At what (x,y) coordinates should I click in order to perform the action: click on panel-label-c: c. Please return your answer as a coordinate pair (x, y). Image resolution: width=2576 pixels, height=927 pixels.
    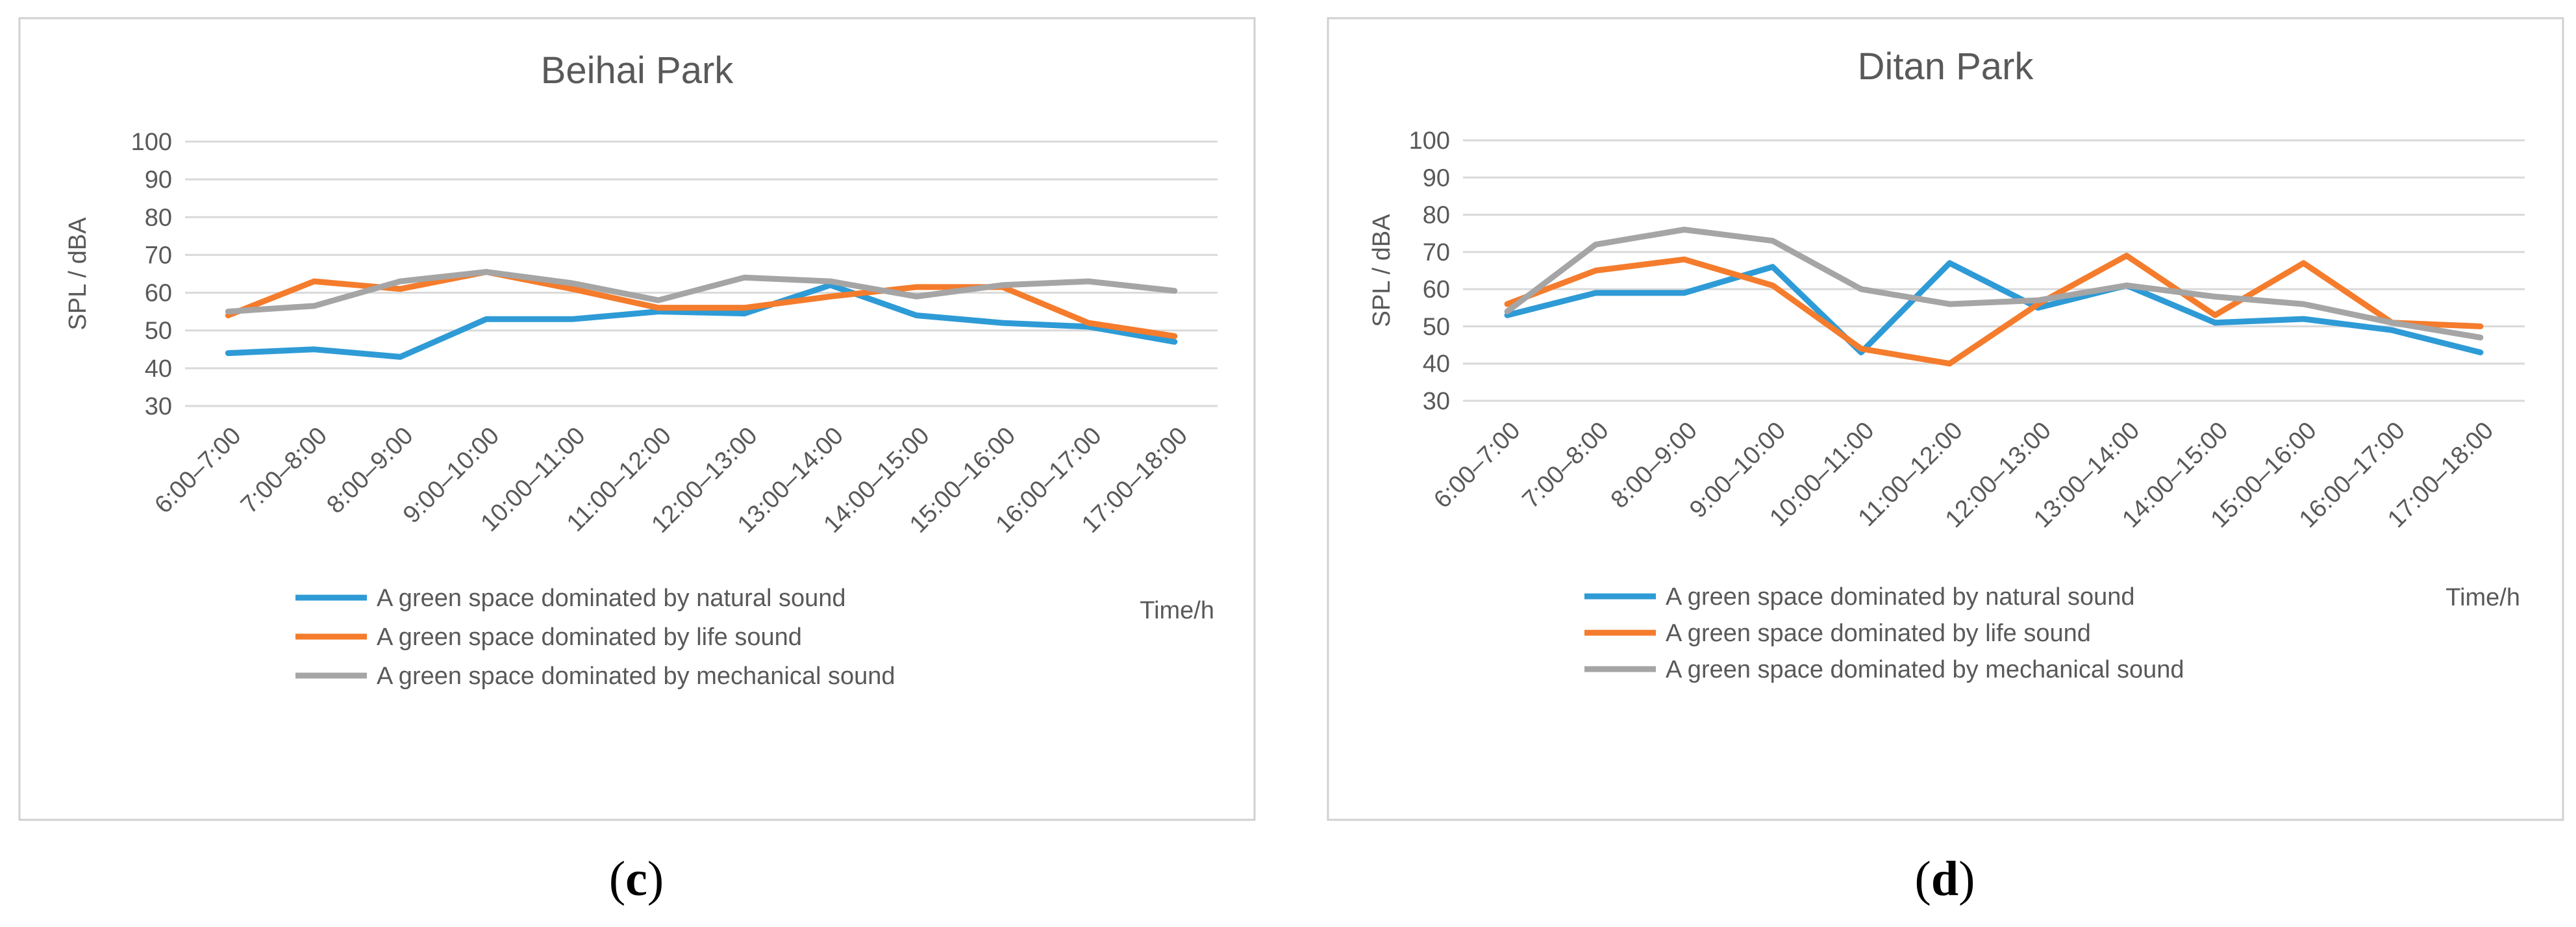
    Looking at the image, I should click on (636, 879).